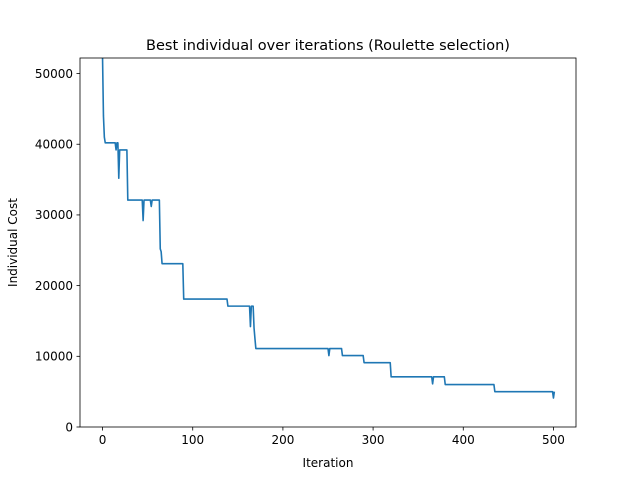 The width and height of the screenshot is (640, 480). What do you see at coordinates (328, 463) in the screenshot?
I see `x-axis-label: Iteration` at bounding box center [328, 463].